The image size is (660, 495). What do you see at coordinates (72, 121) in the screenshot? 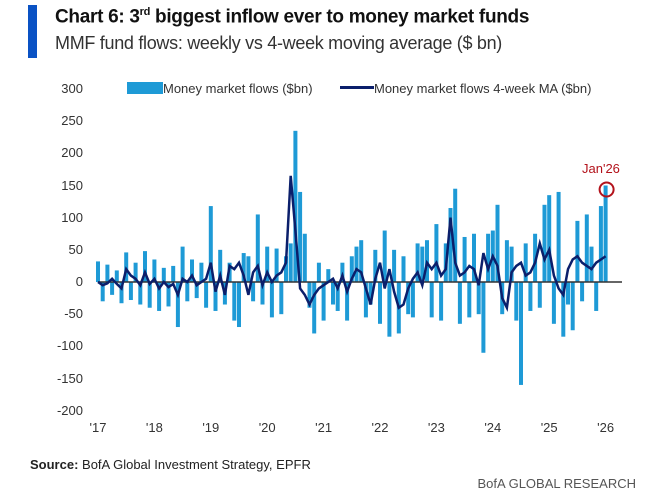
I see `y-tick-label: 250` at bounding box center [72, 121].